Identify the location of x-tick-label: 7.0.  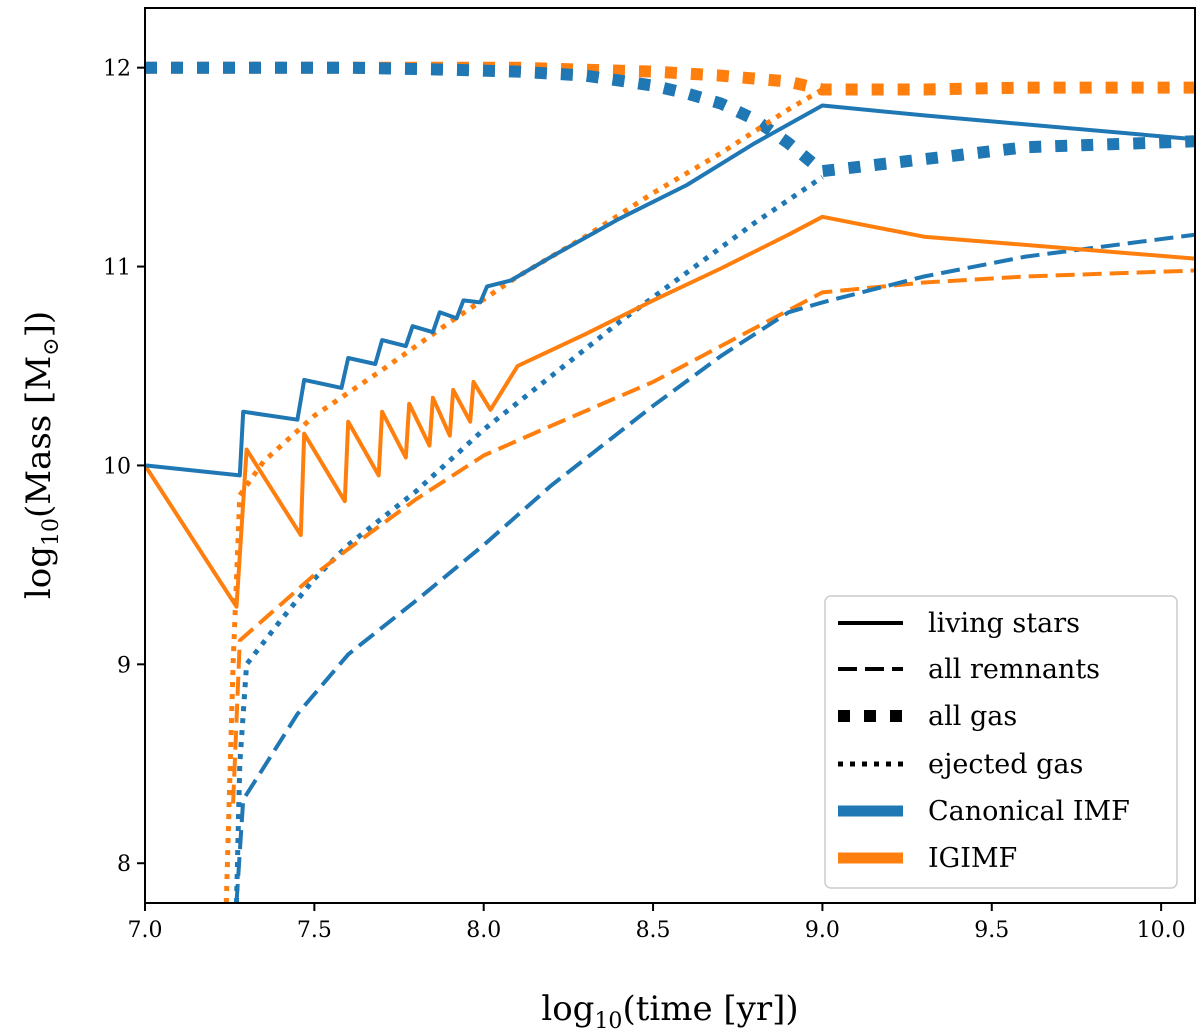
(145, 930).